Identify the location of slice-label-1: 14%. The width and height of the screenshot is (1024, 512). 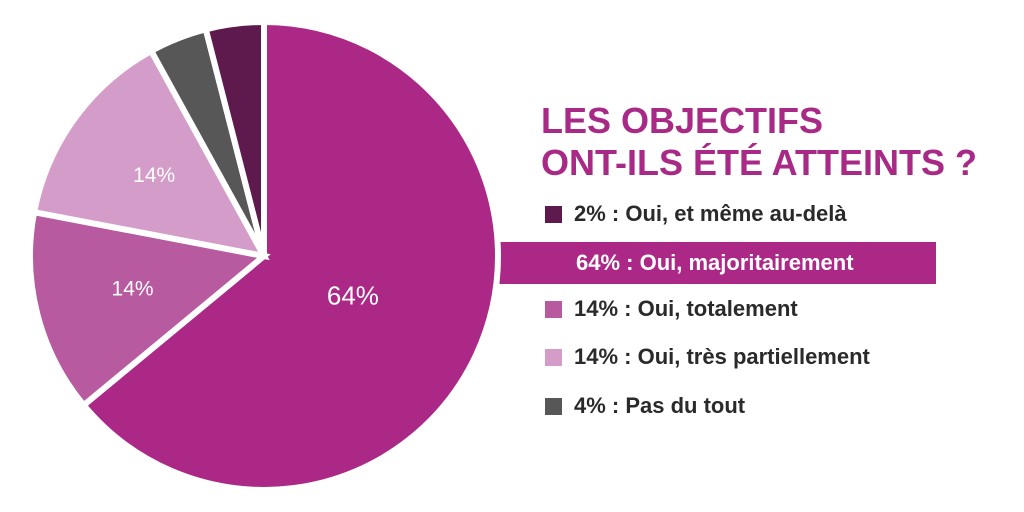
(133, 288).